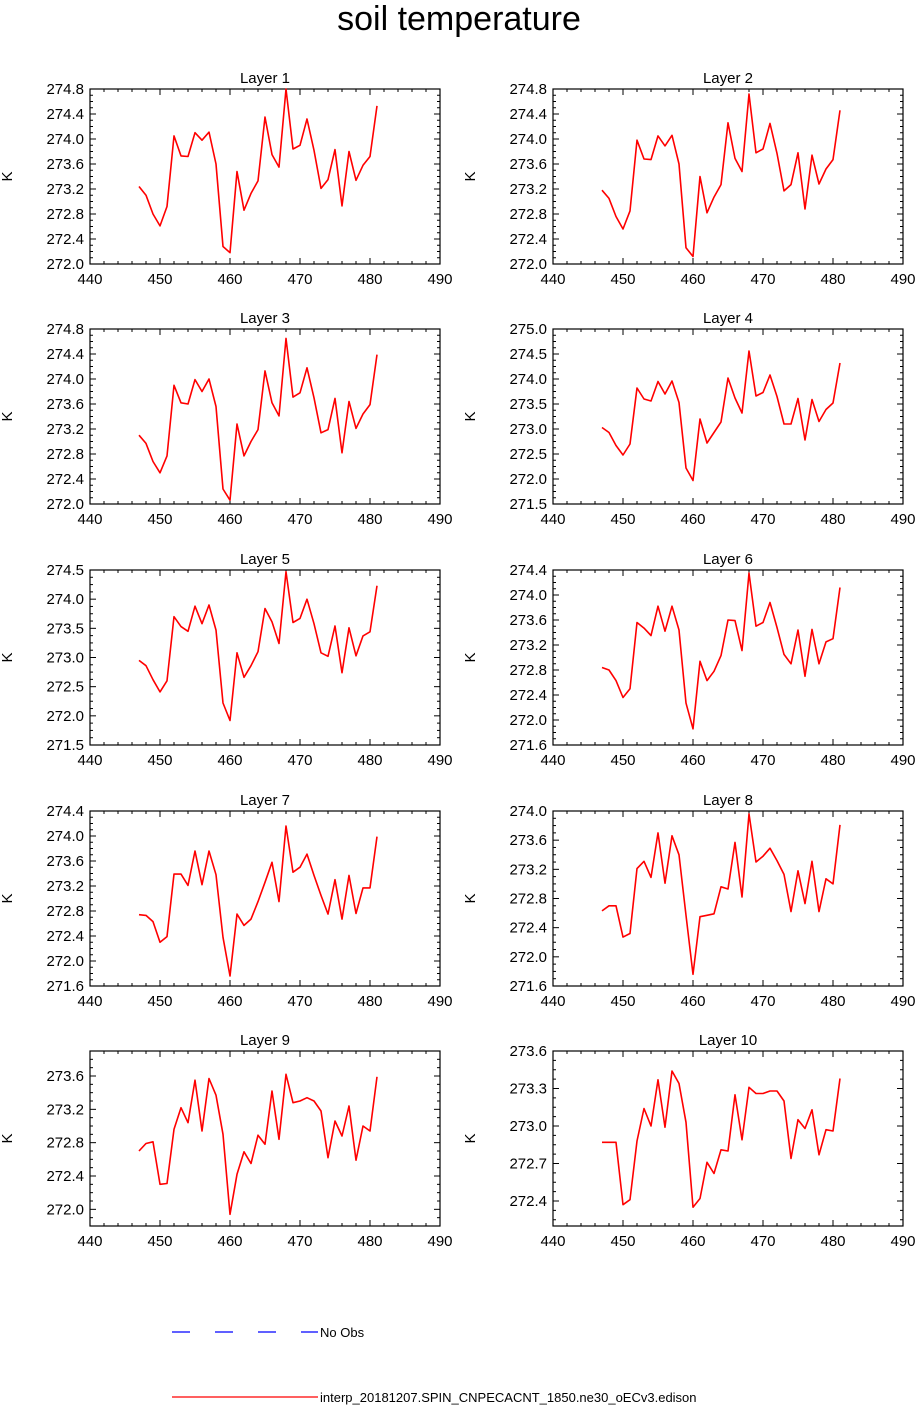  Describe the element at coordinates (65, 745) in the screenshot. I see `y-tick-label: 271.5` at that location.